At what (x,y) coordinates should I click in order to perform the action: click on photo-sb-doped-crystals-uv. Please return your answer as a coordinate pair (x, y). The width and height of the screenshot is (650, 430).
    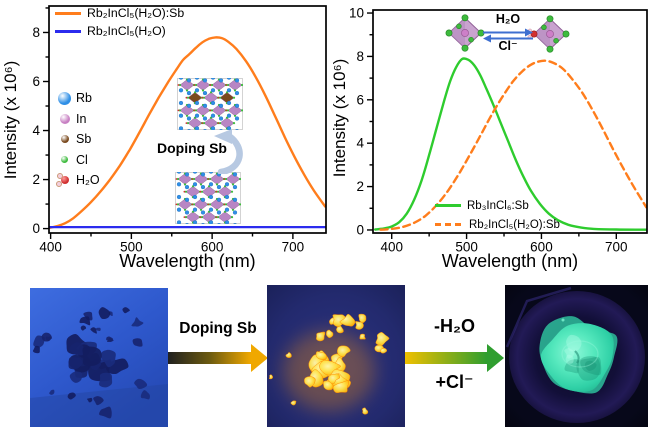
    Looking at the image, I should click on (336, 356).